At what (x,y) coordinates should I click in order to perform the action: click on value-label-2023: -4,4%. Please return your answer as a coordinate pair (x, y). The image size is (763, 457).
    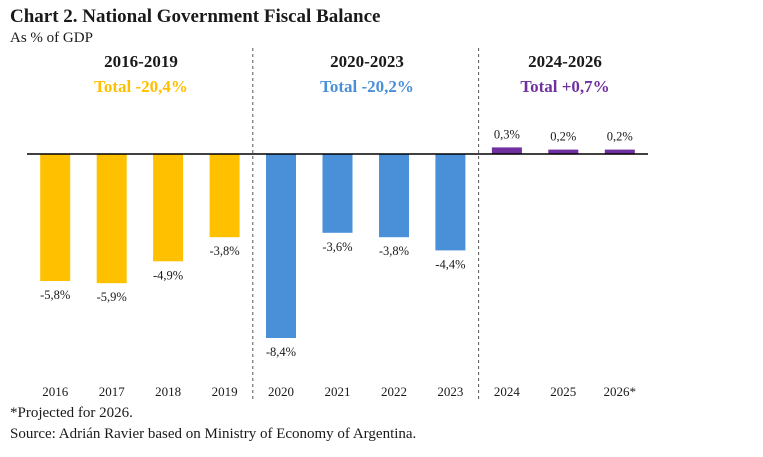
    Looking at the image, I should click on (450, 264).